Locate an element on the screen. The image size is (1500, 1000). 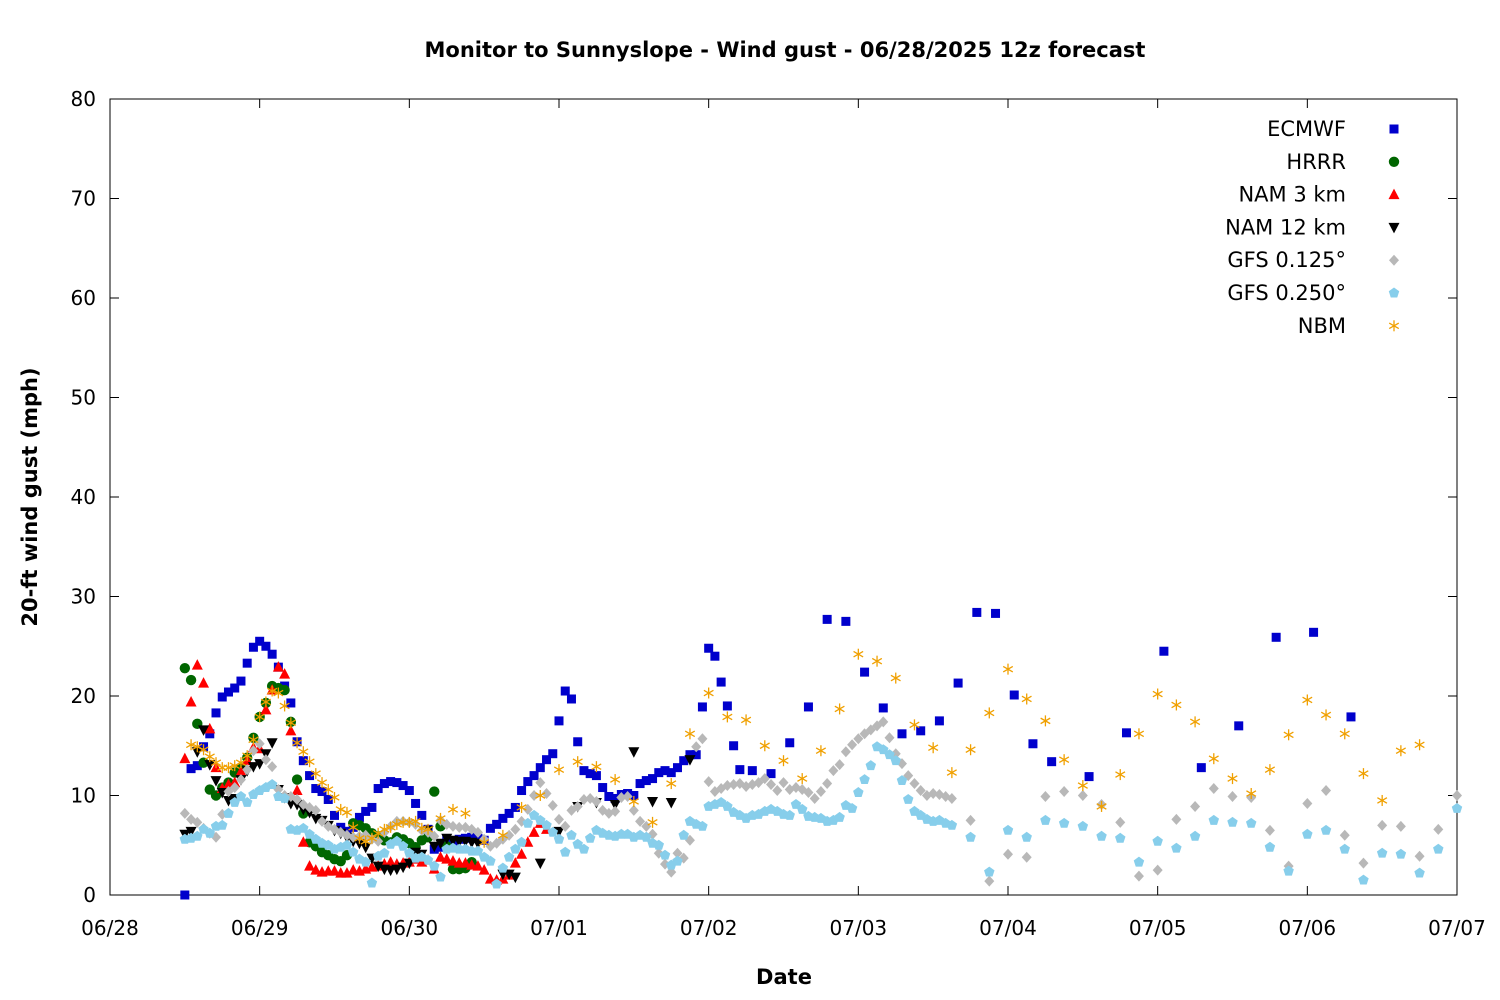
legend-marker-nbm is located at coordinates (1394, 326).